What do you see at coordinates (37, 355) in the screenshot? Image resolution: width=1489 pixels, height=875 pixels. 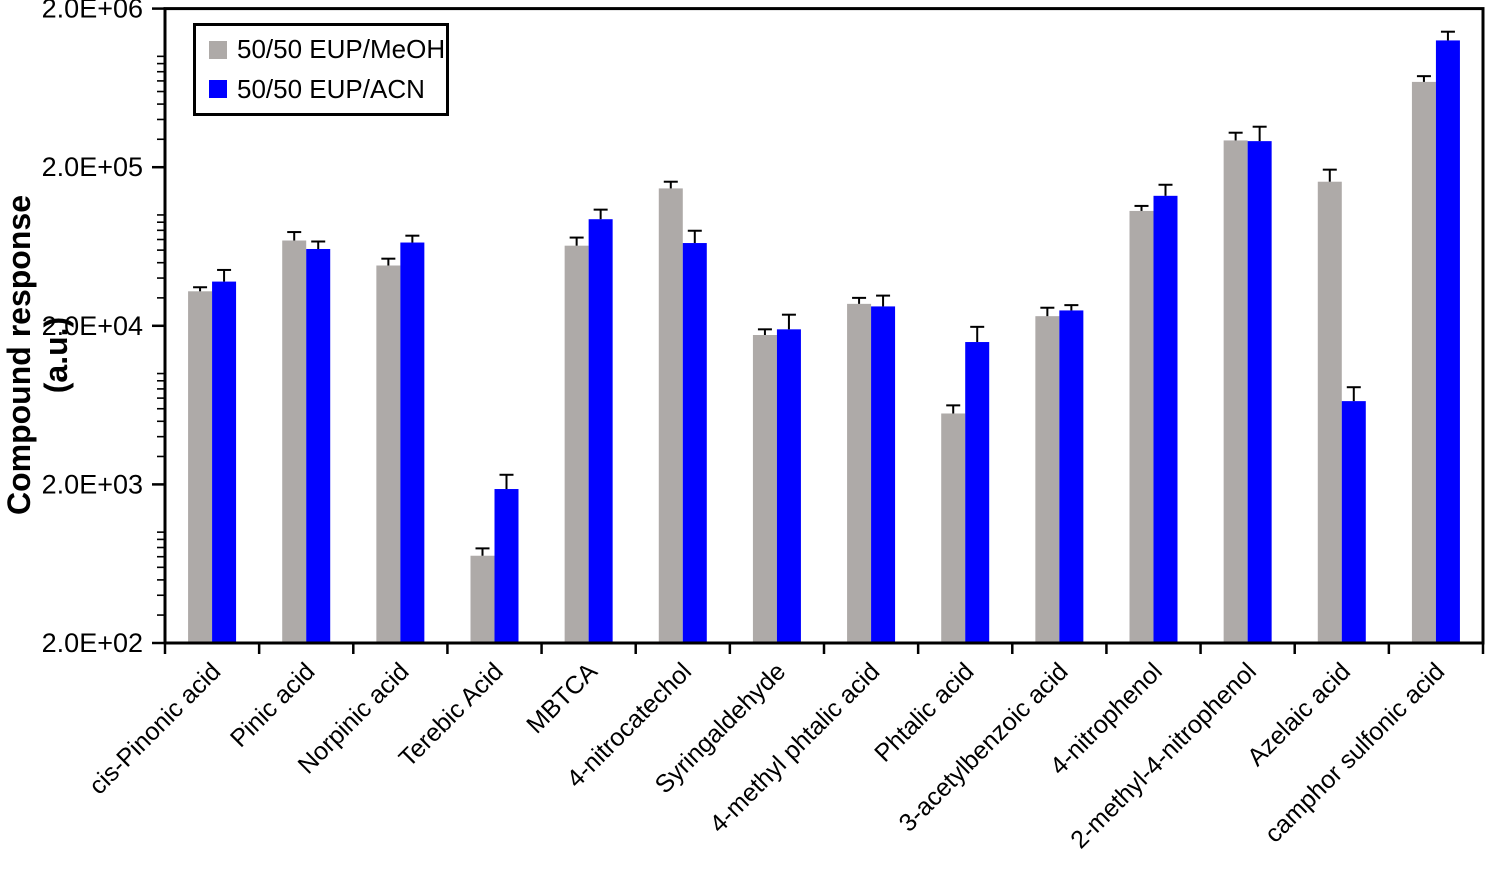 I see `y-axis-title: Compound response (a.u.)` at bounding box center [37, 355].